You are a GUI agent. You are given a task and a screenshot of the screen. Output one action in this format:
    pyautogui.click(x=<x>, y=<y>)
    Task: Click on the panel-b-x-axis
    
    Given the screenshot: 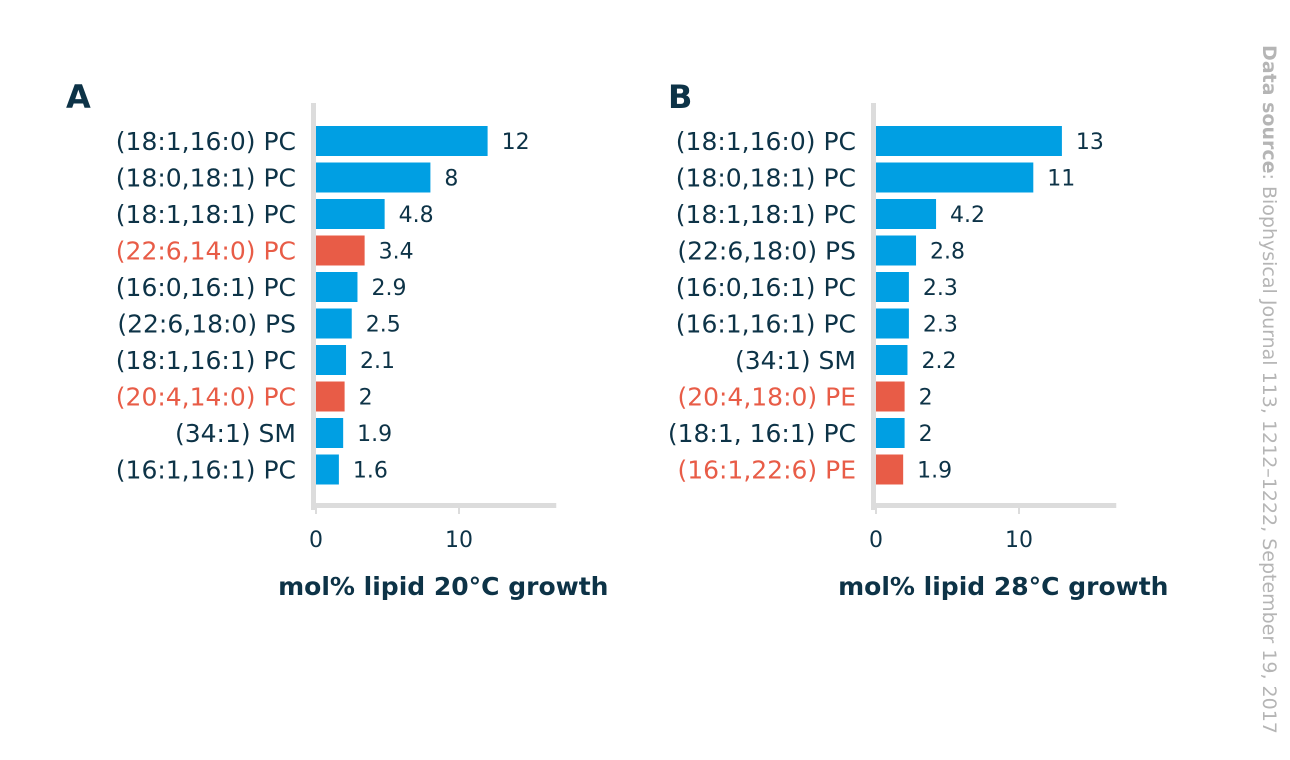 What is the action you would take?
    pyautogui.click(x=994, y=505)
    